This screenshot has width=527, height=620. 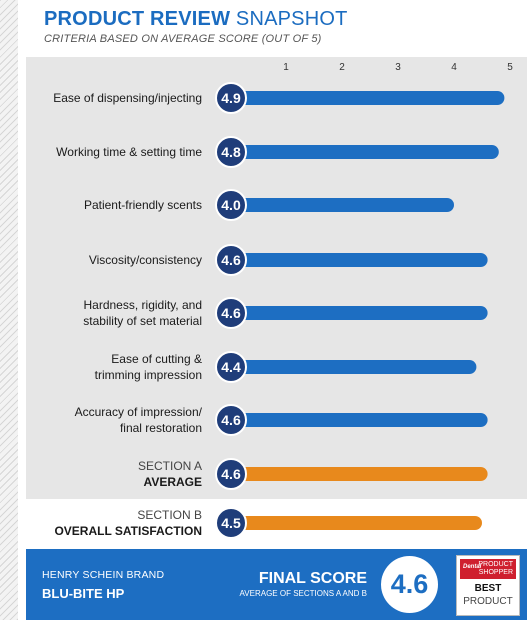 I want to click on label-line: SECTION A, so click(x=169, y=466).